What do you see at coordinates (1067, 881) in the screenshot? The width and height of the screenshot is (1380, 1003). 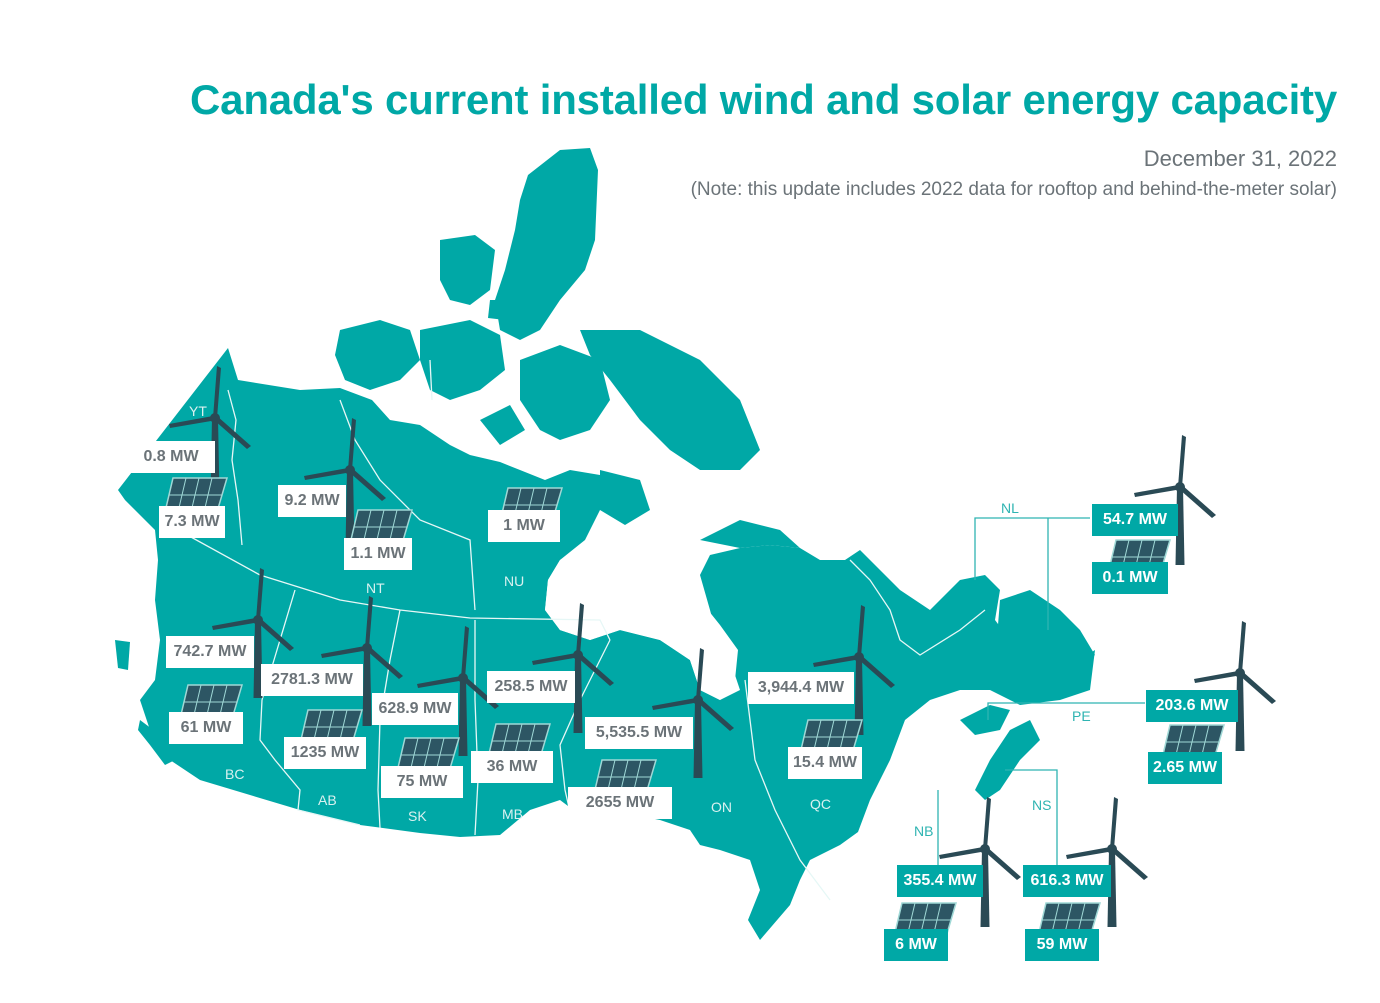 I see `wind-label-ns: 616.3 MW` at bounding box center [1067, 881].